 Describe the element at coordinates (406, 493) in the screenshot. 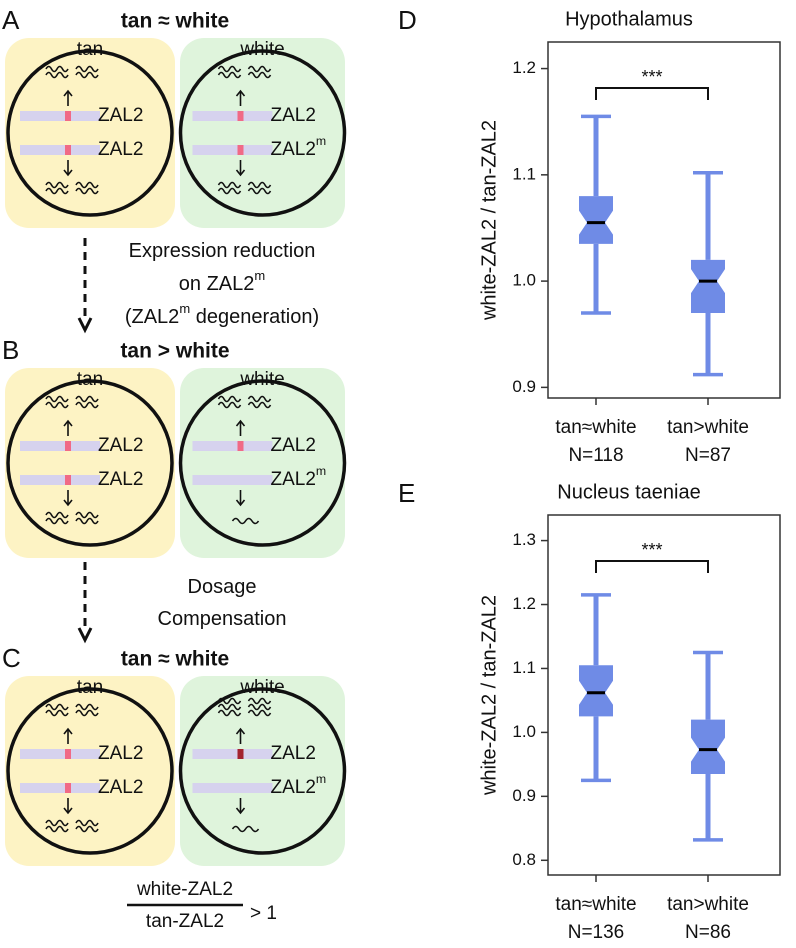

I see `panel-letter: E` at that location.